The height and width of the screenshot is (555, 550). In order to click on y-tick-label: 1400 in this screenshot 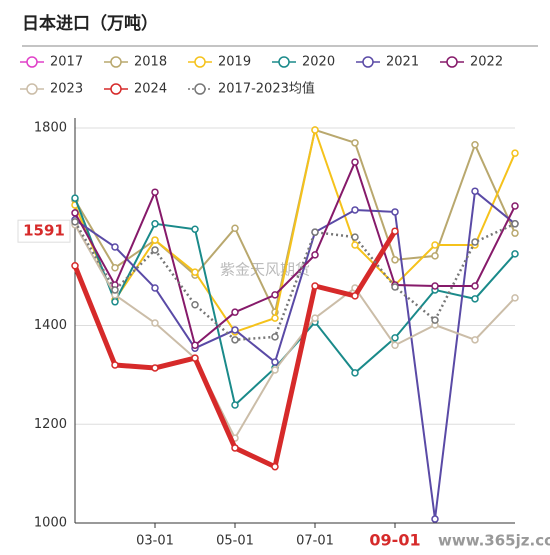, I will do `click(50, 325)`.